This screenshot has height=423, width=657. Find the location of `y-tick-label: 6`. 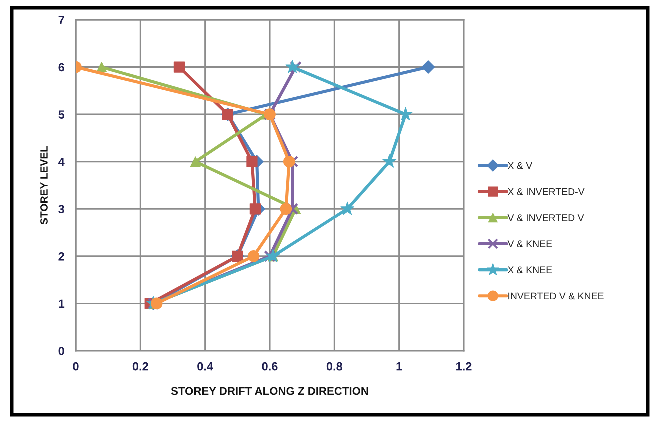

y-tick-label: 6 is located at coordinates (61, 67).